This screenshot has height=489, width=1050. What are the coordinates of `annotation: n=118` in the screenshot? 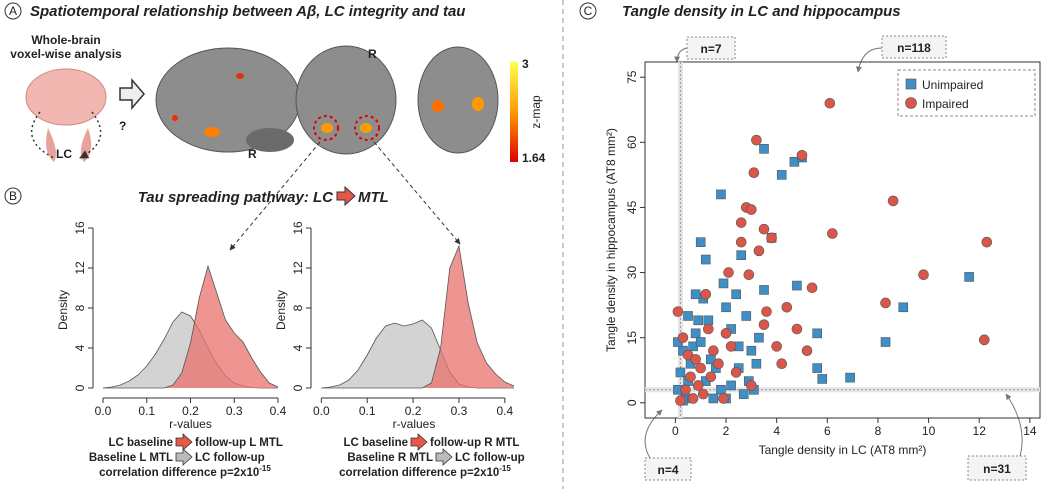 It's located at (914, 48).